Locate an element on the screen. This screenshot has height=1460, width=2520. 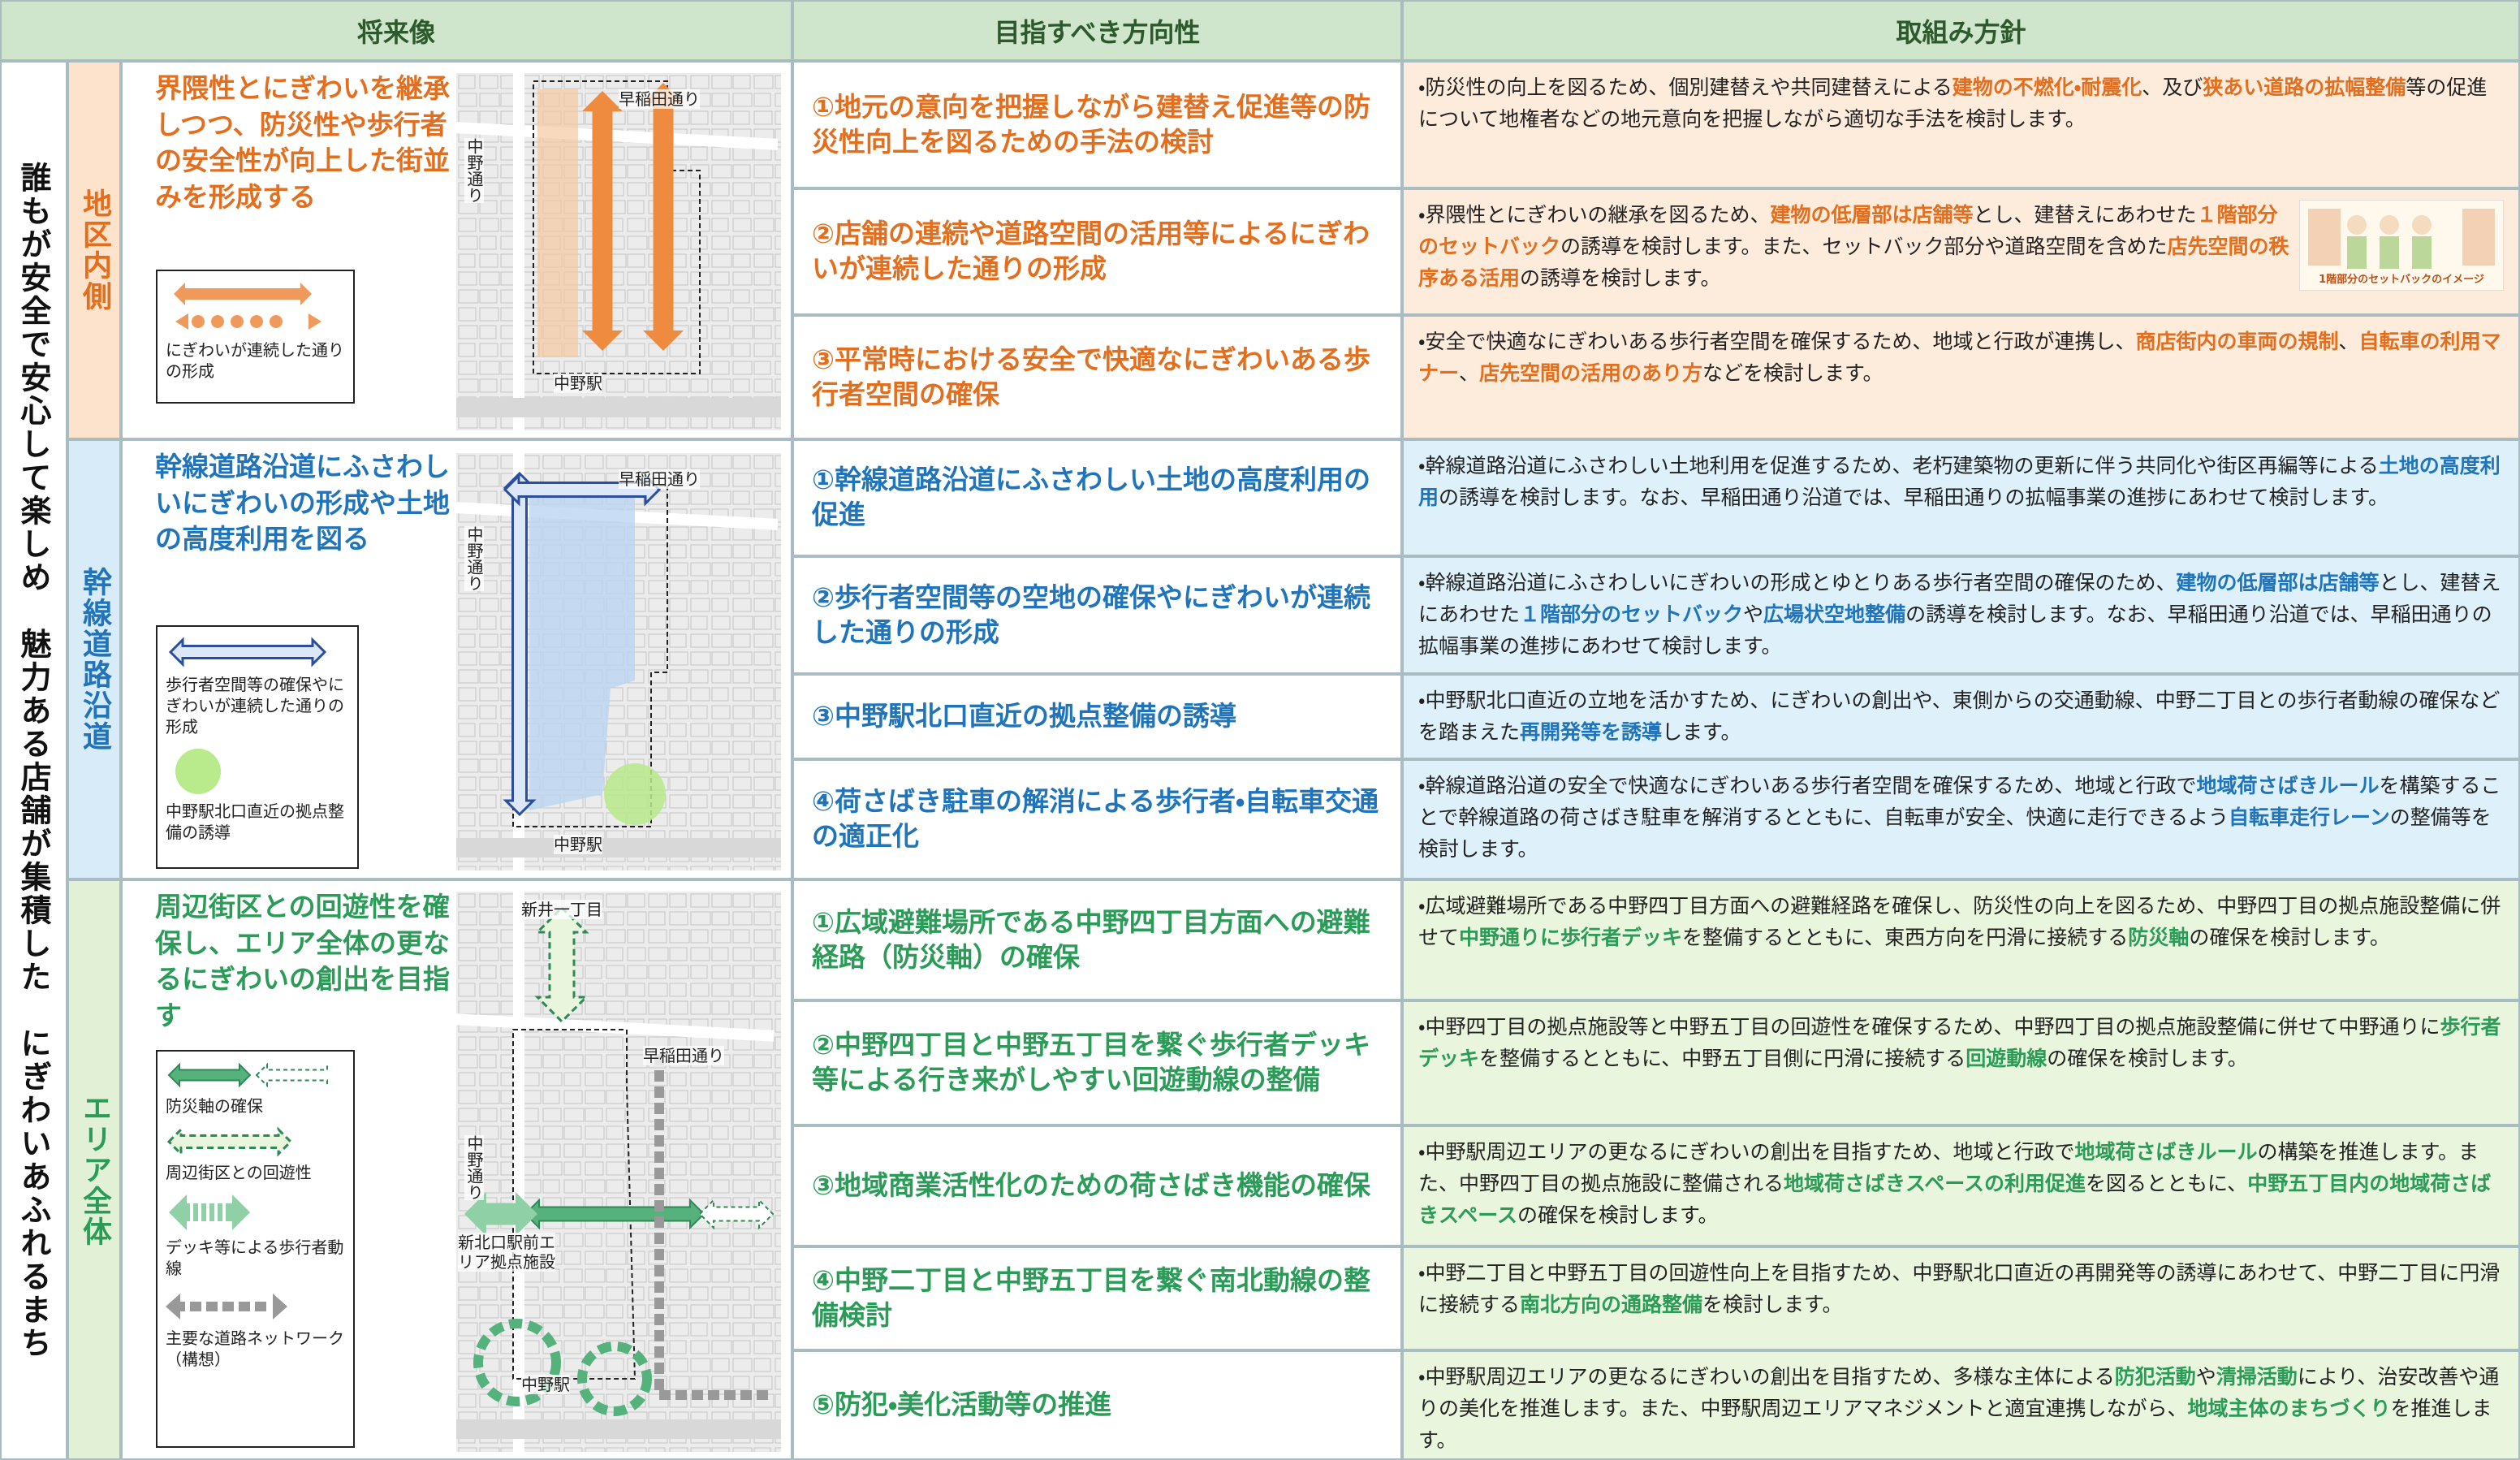
direction: ②店舗の連続や道路空間の活用等によるにぎわいが連続した通りの形成 is located at coordinates (1097, 251).